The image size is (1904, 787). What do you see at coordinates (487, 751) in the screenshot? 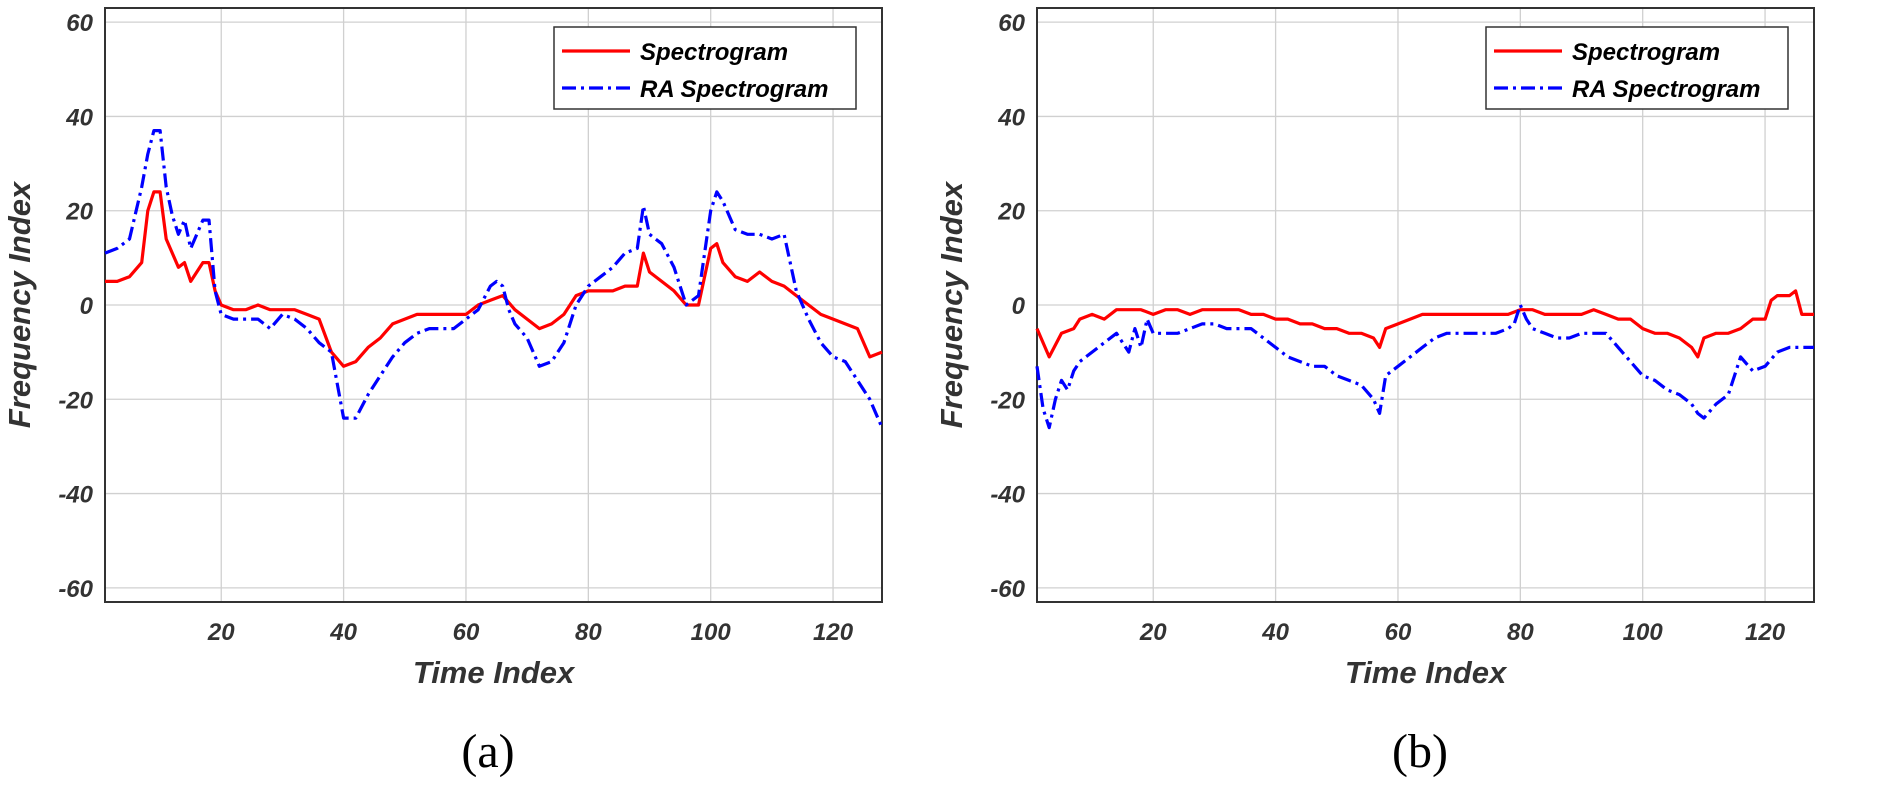
I see `caption: (a)` at bounding box center [487, 751].